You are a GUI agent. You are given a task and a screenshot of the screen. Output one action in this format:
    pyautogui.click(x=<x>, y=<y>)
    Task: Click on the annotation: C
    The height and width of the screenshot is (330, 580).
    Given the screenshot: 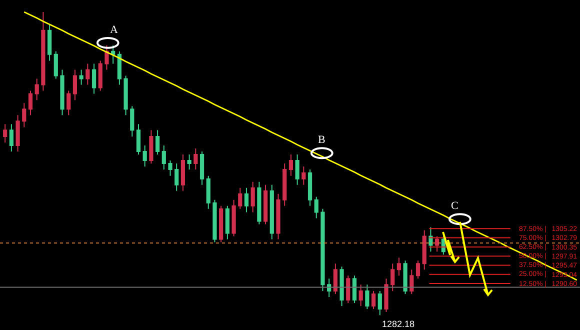 What is the action you would take?
    pyautogui.click(x=454, y=206)
    